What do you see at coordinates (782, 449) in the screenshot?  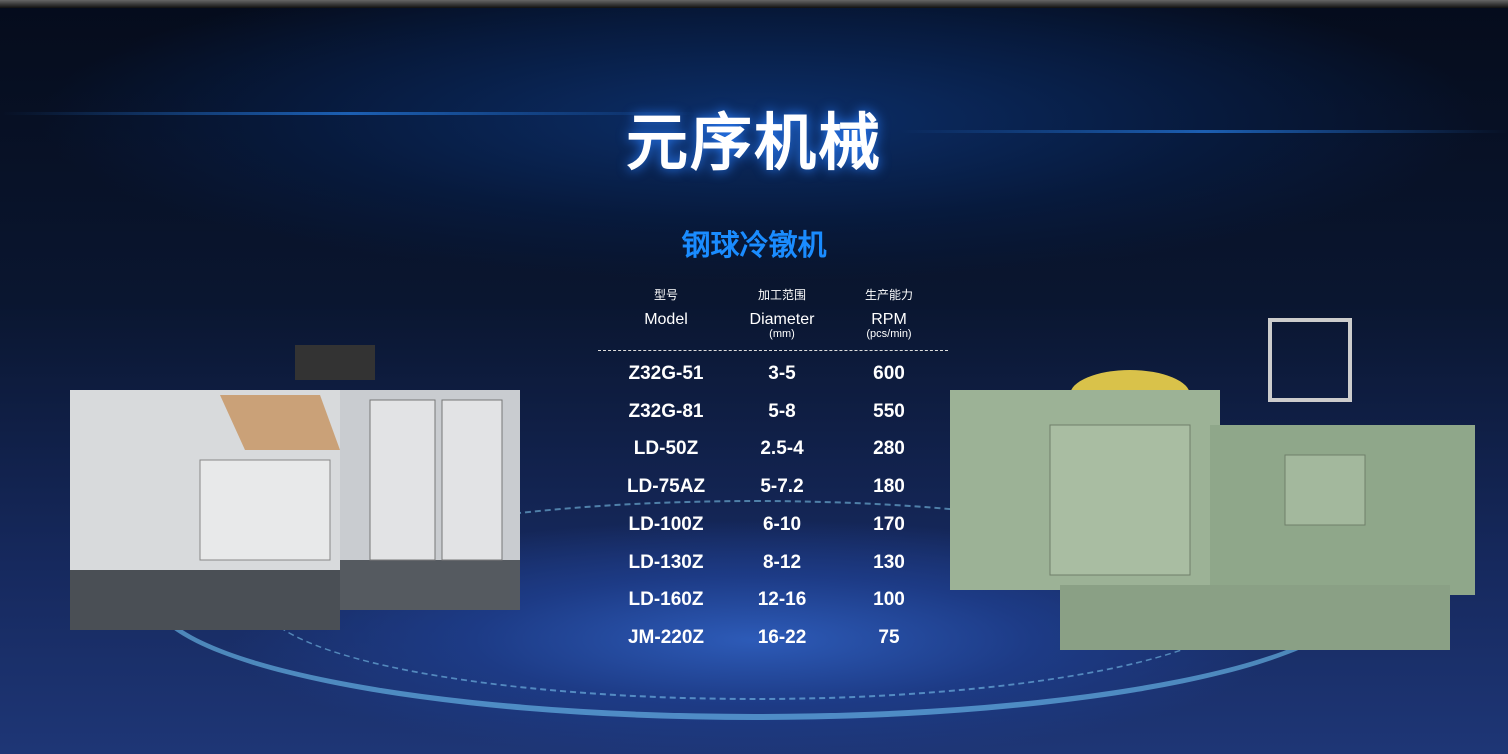 I see `cell-diameter: 2.5-4` at bounding box center [782, 449].